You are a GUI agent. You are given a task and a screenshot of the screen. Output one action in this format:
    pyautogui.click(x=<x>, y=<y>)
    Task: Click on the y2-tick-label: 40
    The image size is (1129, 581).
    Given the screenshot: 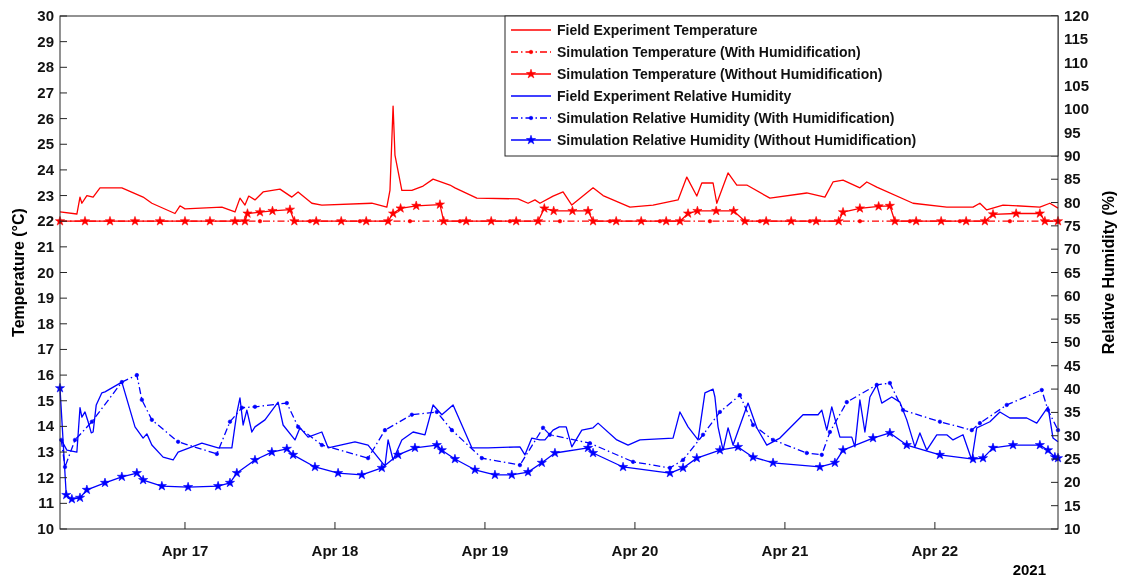 What is the action you would take?
    pyautogui.click(x=1072, y=389)
    